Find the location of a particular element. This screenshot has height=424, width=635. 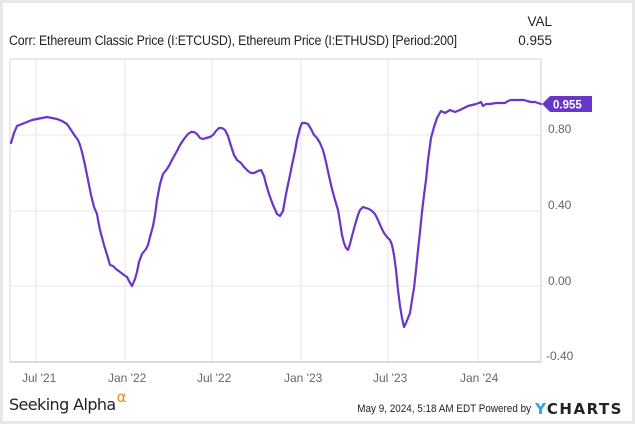

y-tick-0.00: 0.00 is located at coordinates (560, 281).